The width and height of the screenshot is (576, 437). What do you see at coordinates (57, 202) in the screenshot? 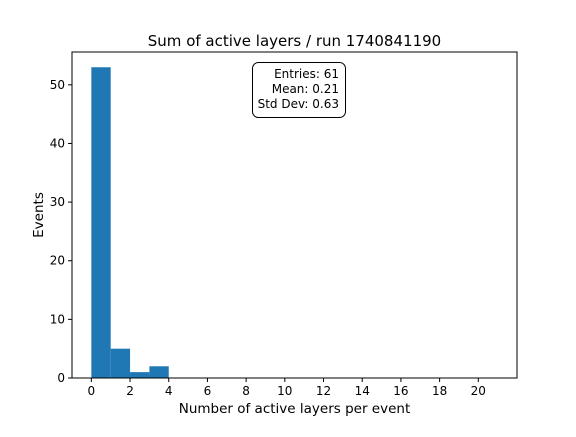
I see `y-tick-label: 30` at bounding box center [57, 202].